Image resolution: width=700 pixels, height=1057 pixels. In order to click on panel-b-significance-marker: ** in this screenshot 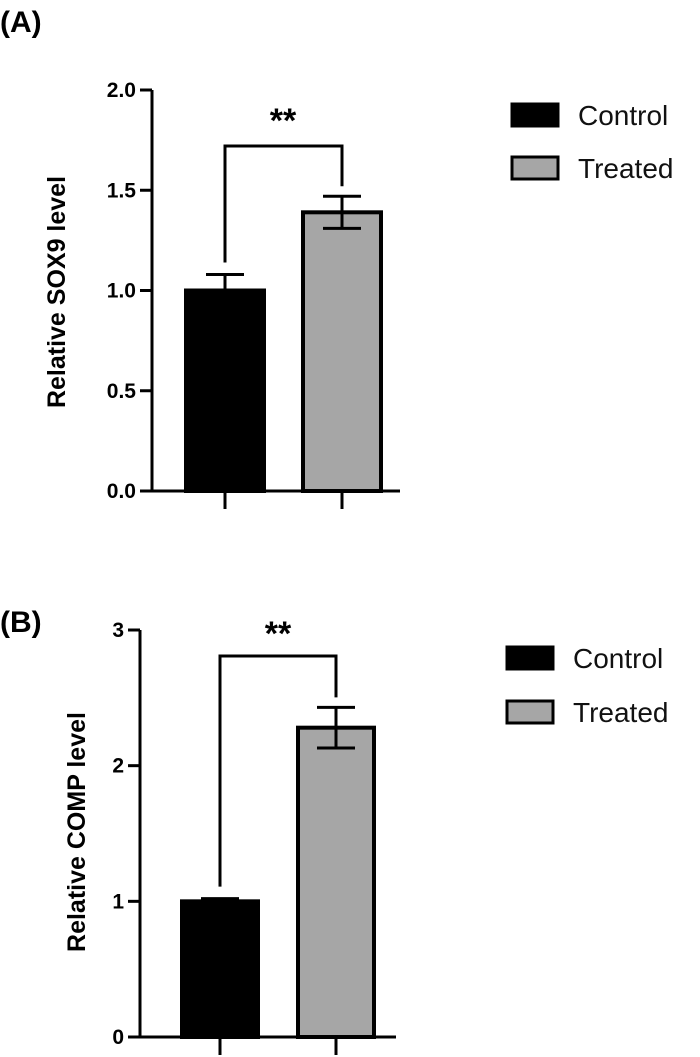, I will do `click(278, 634)`.